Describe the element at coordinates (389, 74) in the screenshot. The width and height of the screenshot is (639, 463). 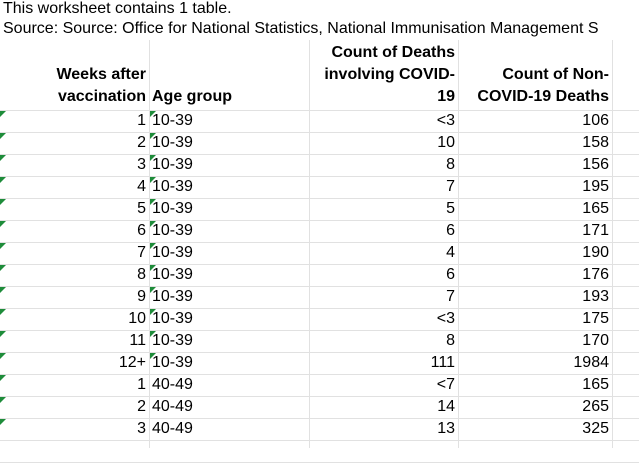
I see `column-header: Count of Deaths involving COVID-19` at that location.